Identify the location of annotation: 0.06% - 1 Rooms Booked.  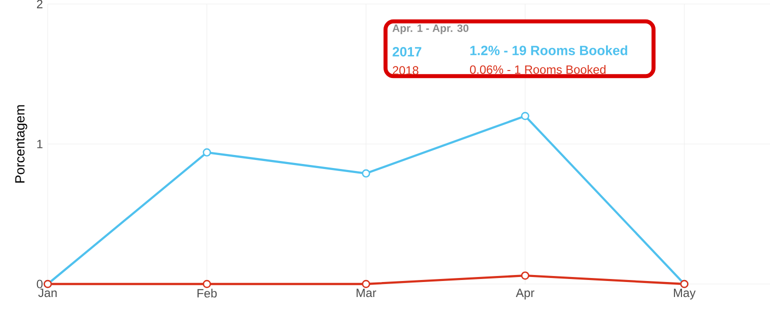
(538, 69).